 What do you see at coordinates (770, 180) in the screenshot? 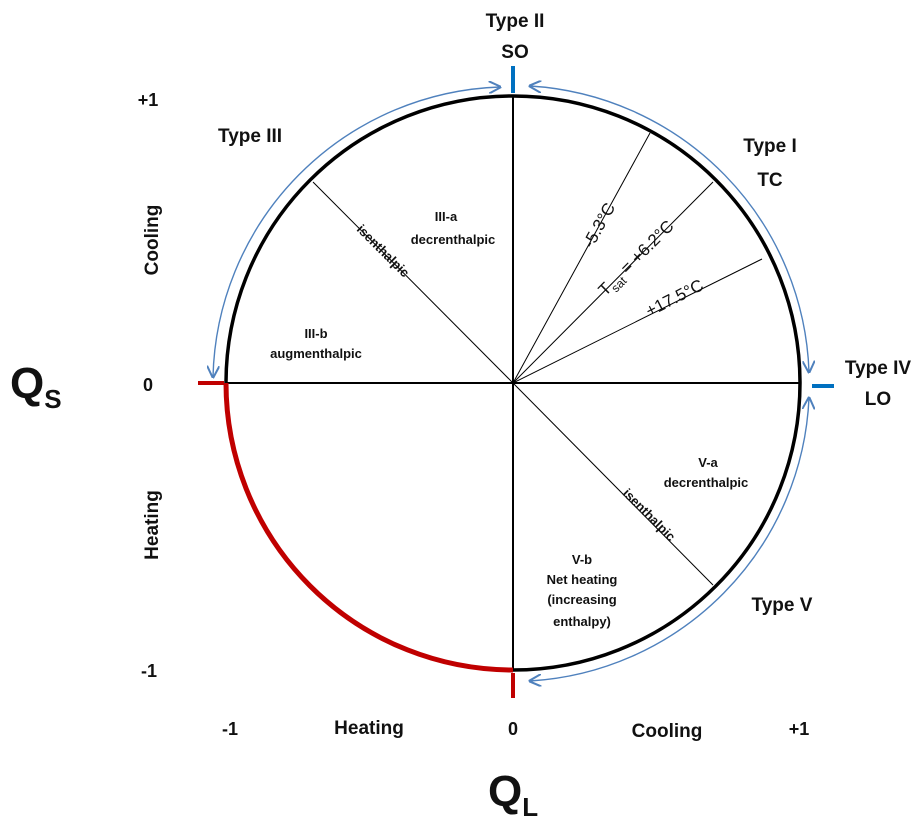
I see `type-i-label-line2: TC` at bounding box center [770, 180].